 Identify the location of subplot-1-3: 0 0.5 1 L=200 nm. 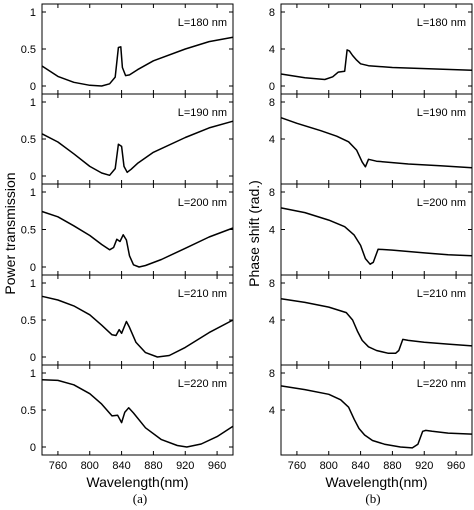
(127, 229).